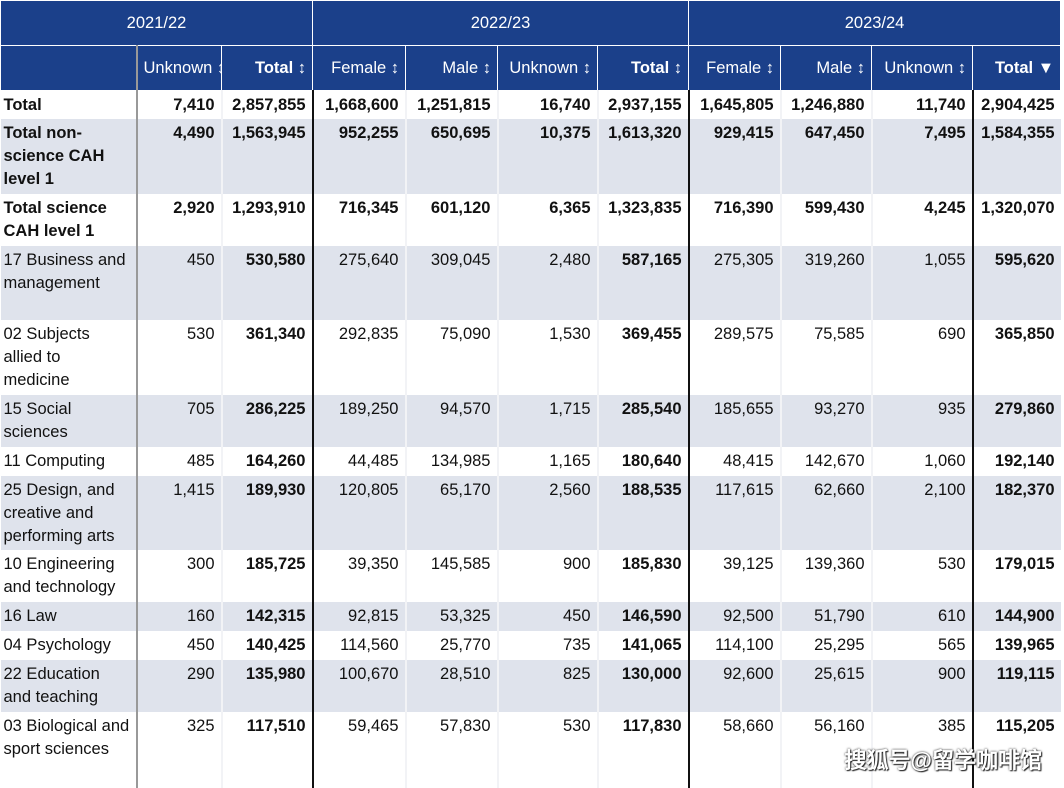 Image resolution: width=1064 pixels, height=788 pixels. Describe the element at coordinates (643, 749) in the screenshot. I see `table-cell: 117,830` at that location.